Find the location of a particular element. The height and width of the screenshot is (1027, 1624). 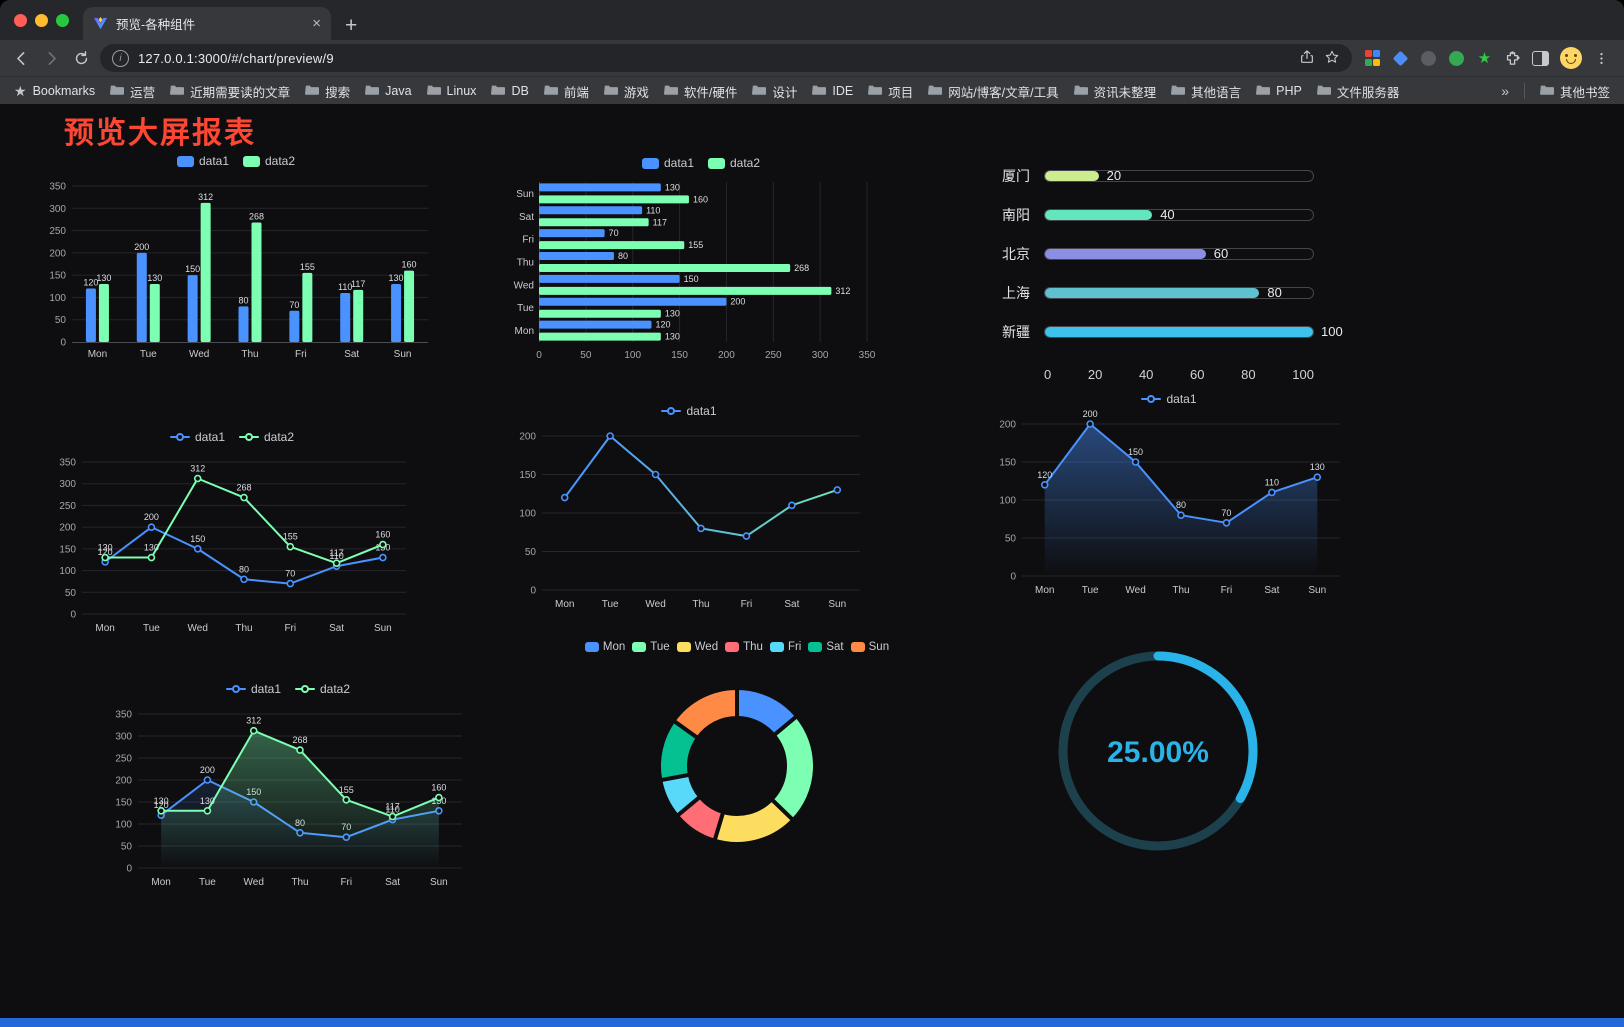

bookmark-folder-item: Java is located at coordinates (388, 91).